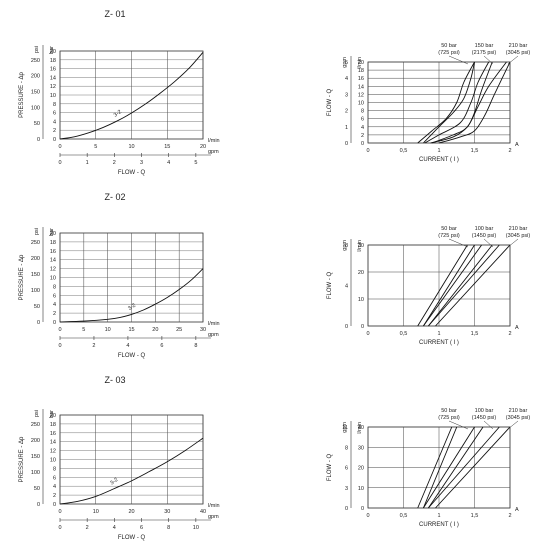 This screenshot has height=546, width=554. What do you see at coordinates (22, 277) in the screenshot?
I see `y-axis-title: PRESSURE - Δp` at bounding box center [22, 277].